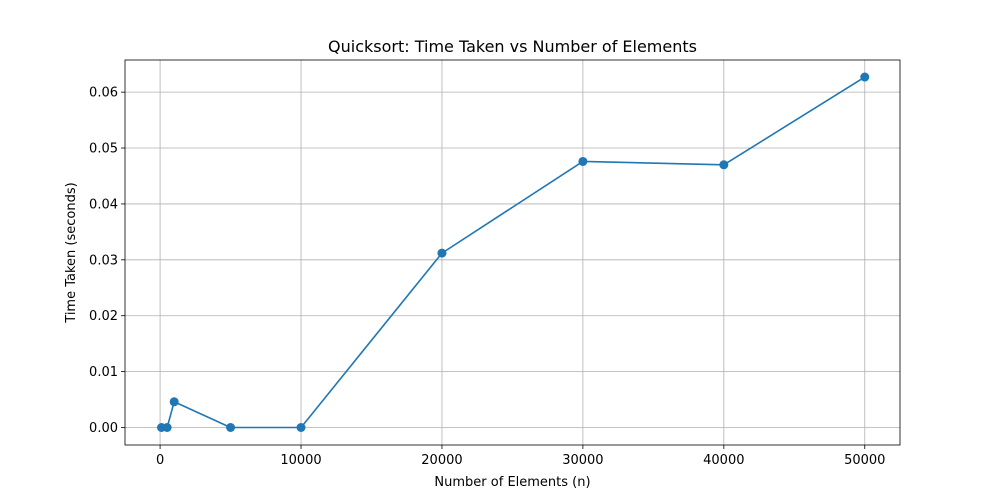 This screenshot has height=500, width=1000. What do you see at coordinates (103, 260) in the screenshot?
I see `y-tick-label: 0.03` at bounding box center [103, 260].